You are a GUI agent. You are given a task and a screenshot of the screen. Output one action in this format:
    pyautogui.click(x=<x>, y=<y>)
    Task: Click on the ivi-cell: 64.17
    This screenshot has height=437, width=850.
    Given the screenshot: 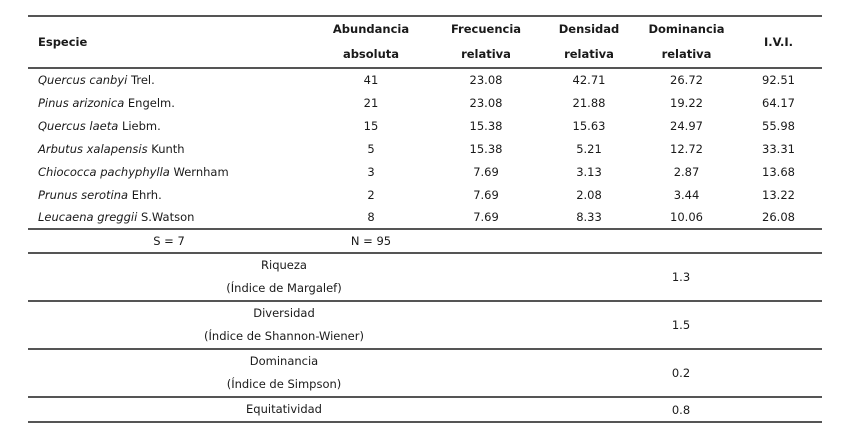 What is the action you would take?
    pyautogui.click(x=778, y=102)
    